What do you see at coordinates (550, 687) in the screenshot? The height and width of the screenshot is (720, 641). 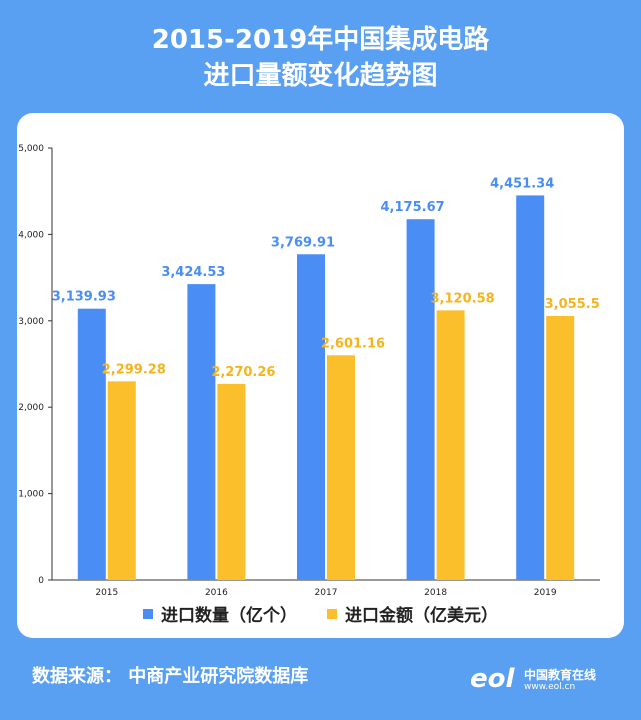 I see `eol-logo-url: www.eol.cn` at bounding box center [550, 687].